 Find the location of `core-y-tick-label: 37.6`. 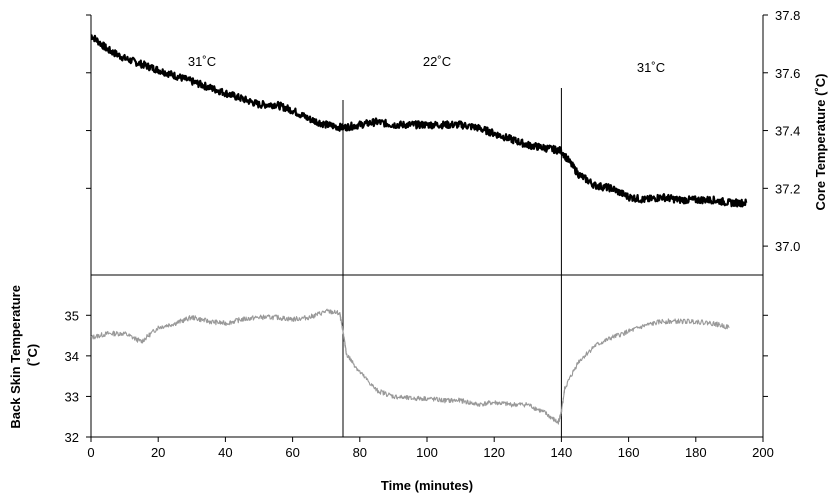

core-y-tick-label: 37.6 is located at coordinates (787, 73).